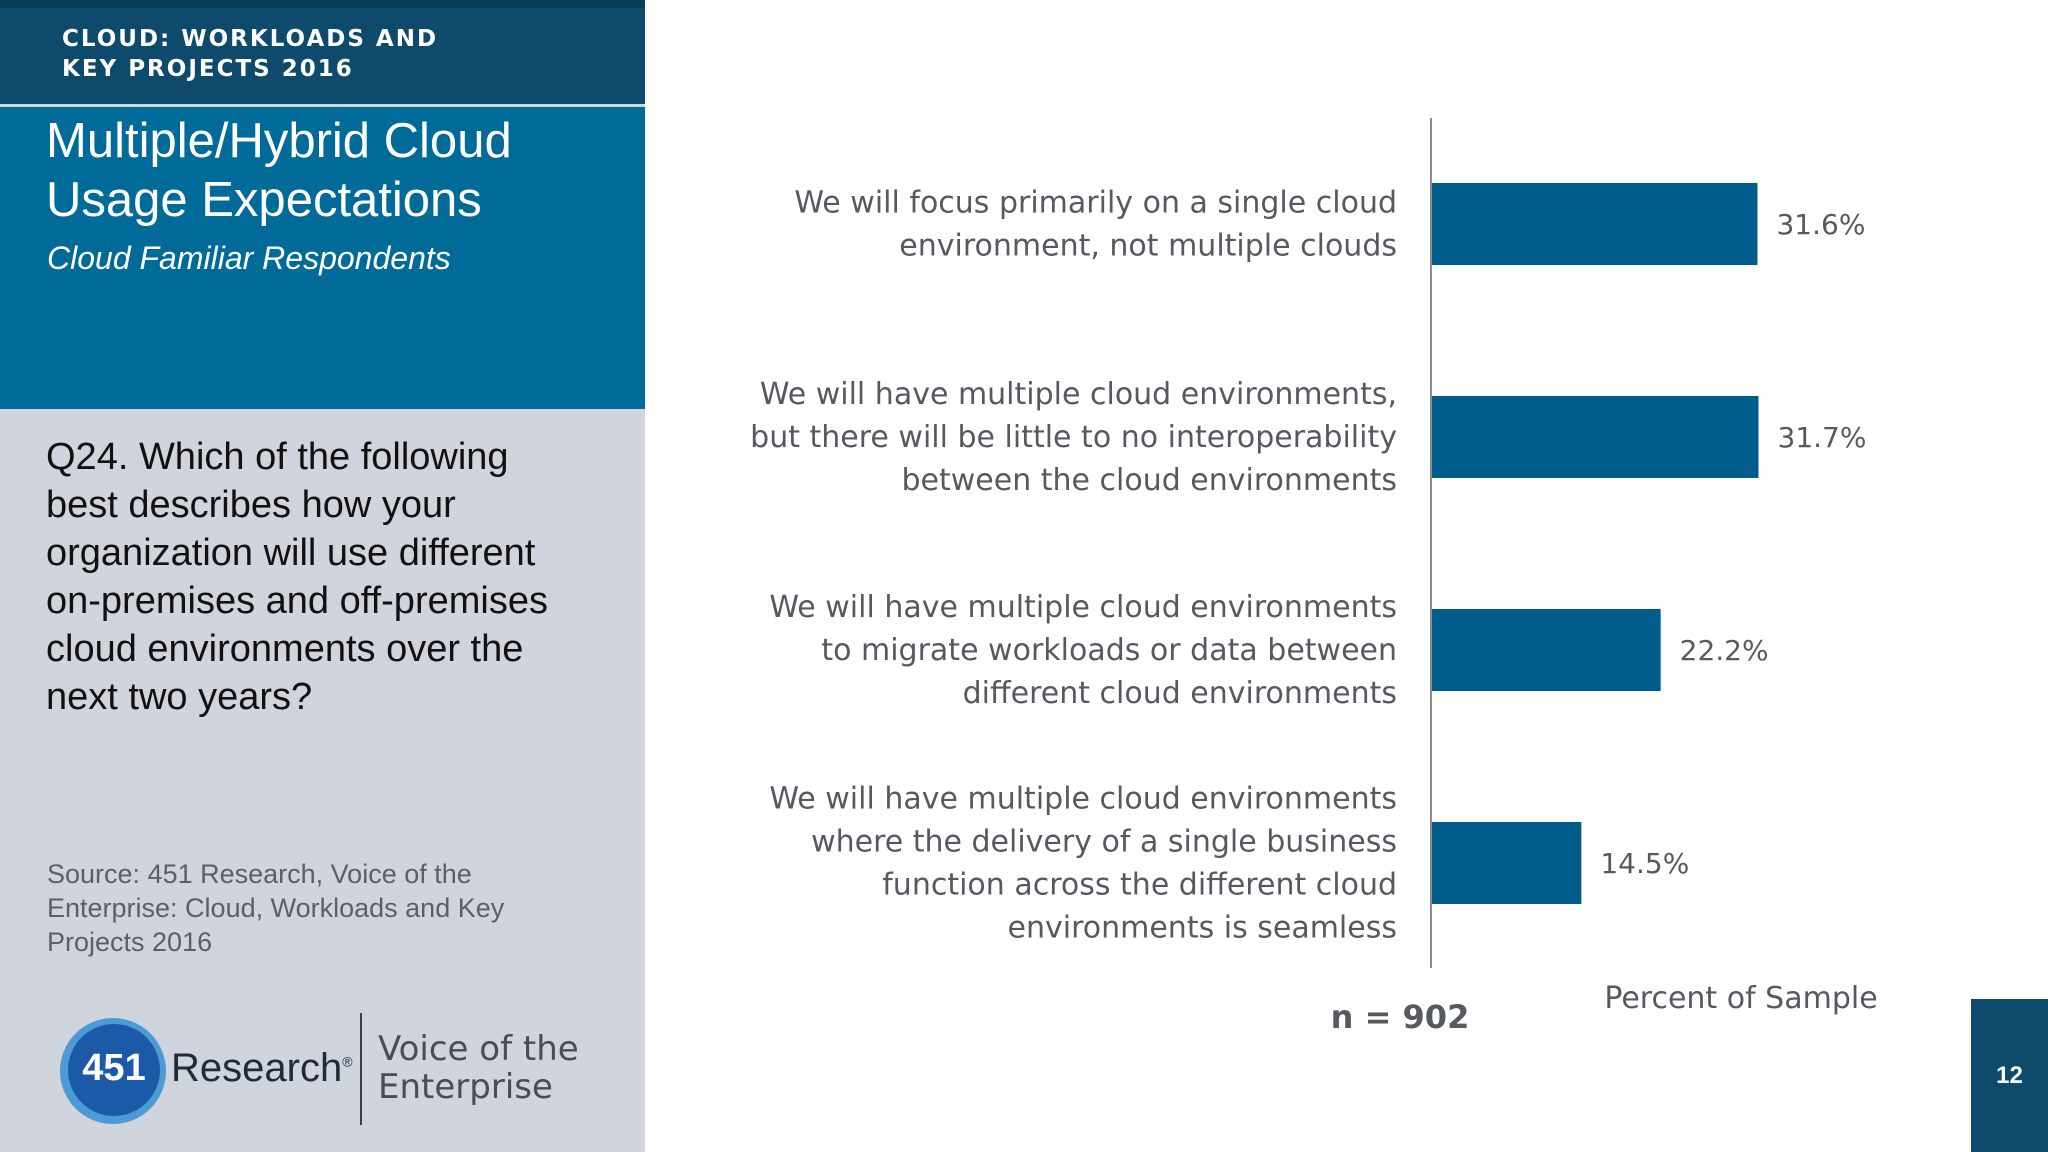 Image resolution: width=2048 pixels, height=1152 pixels. I want to click on sample-size-label: n = 902, so click(1400, 1017).